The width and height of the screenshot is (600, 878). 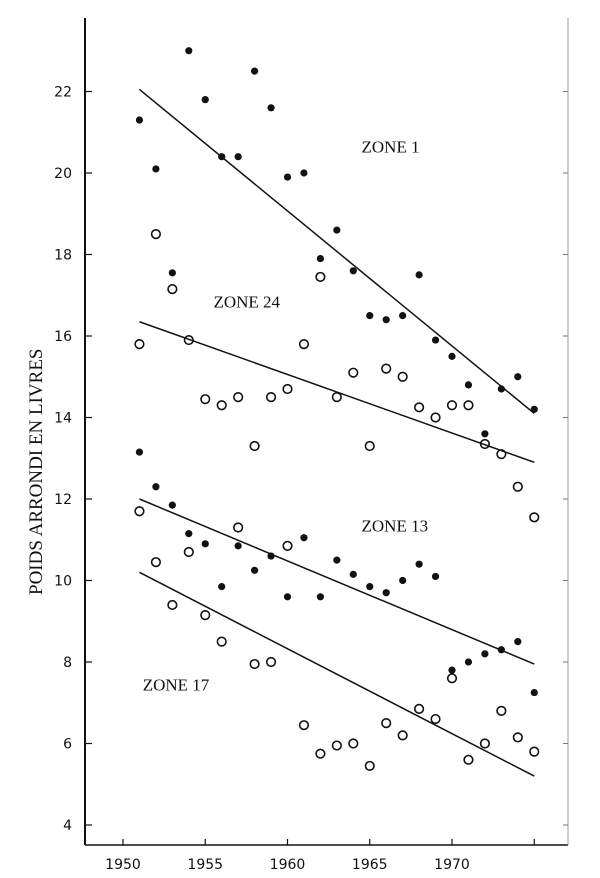 I want to click on y-tick-label: 10, so click(x=63, y=582).